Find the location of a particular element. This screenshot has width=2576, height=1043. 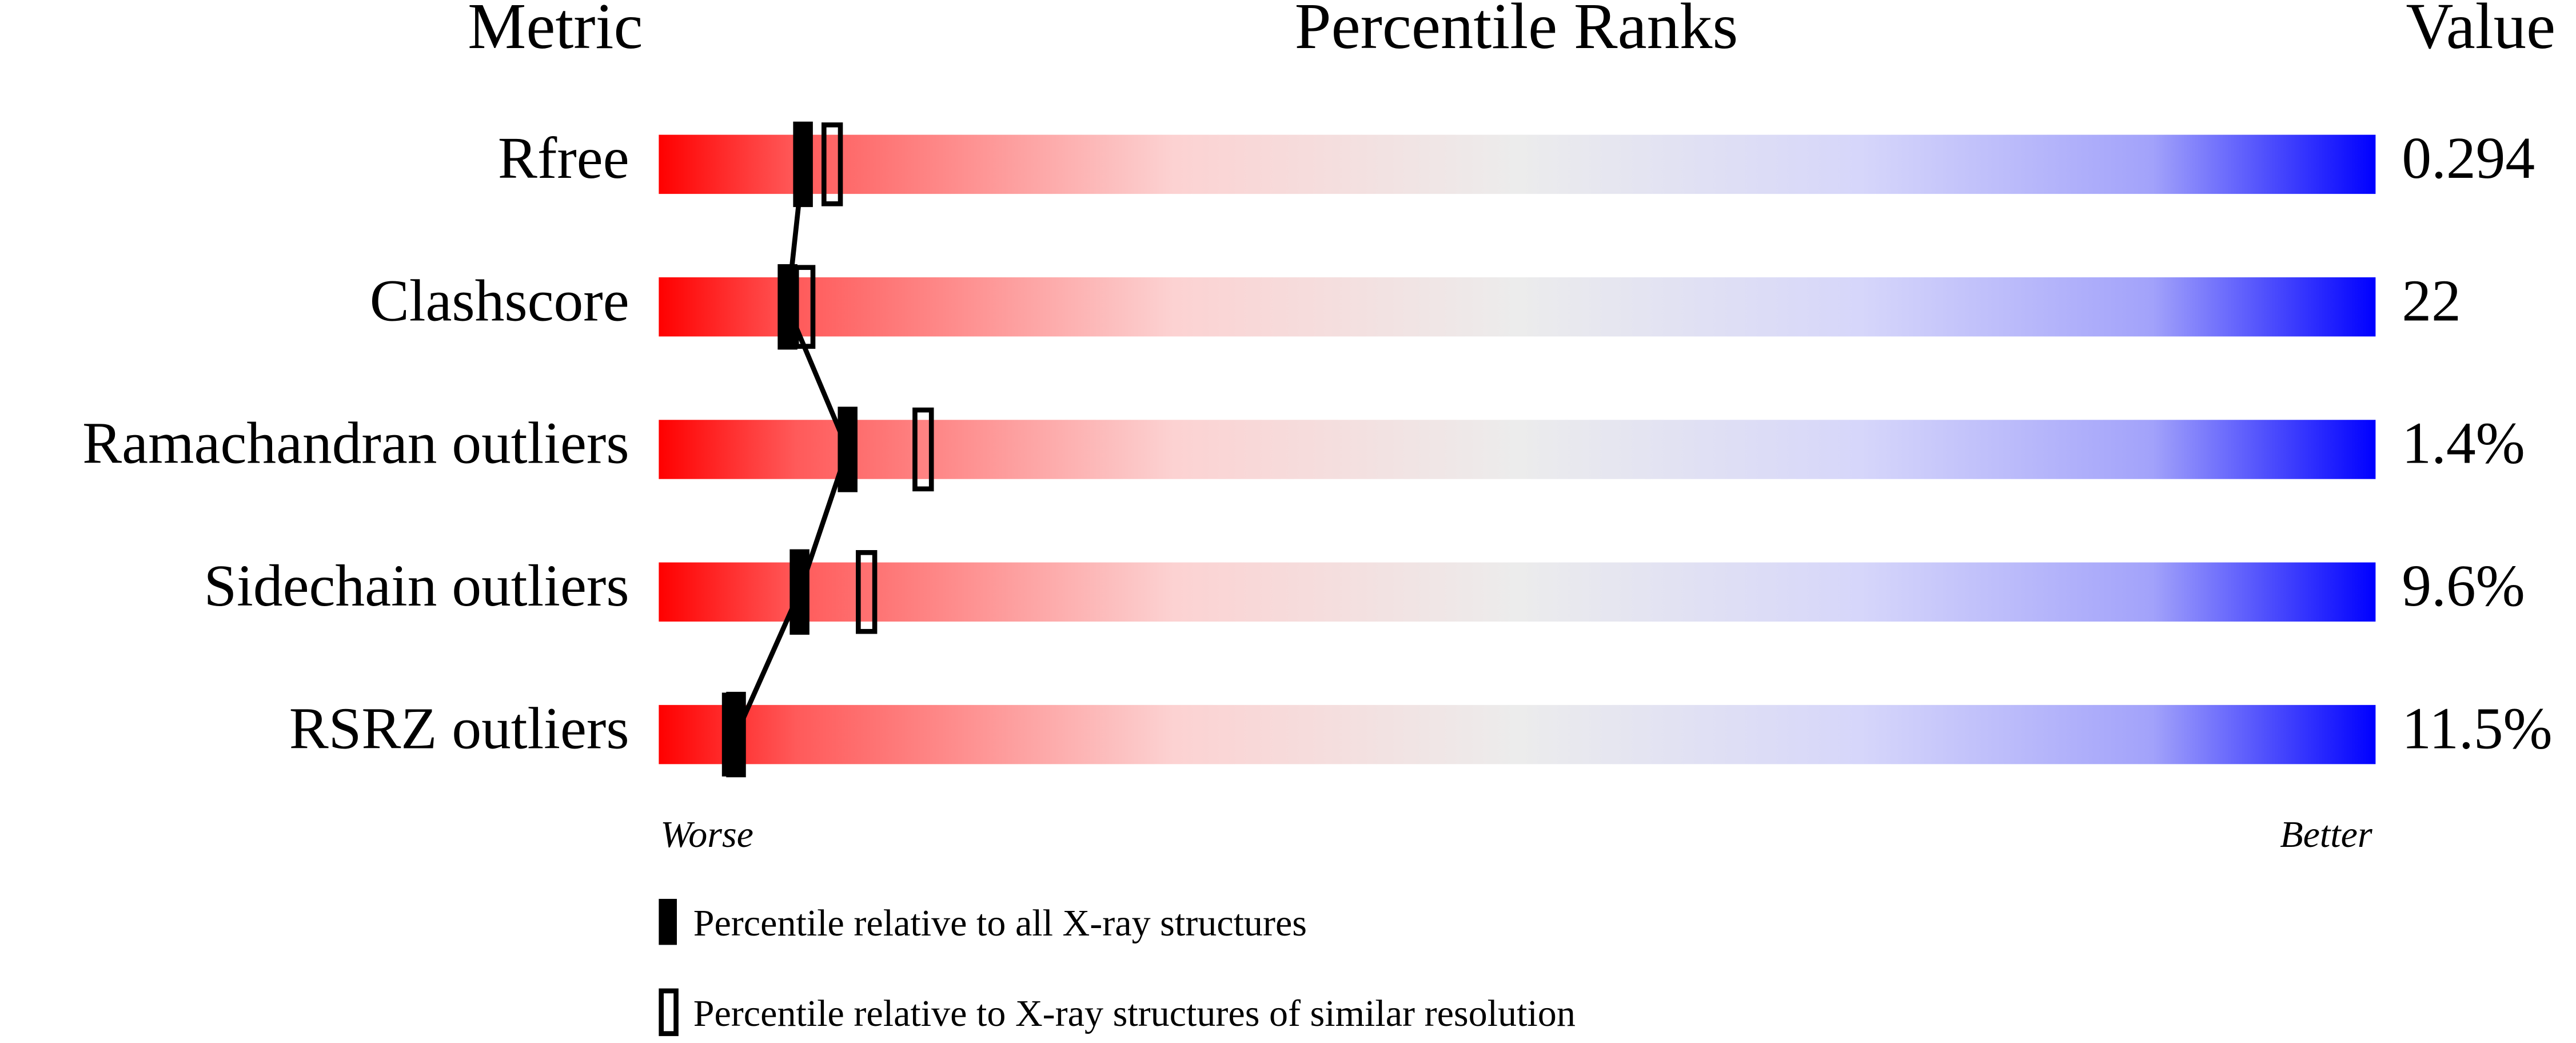

metric-value: 0.294 is located at coordinates (2468, 158).